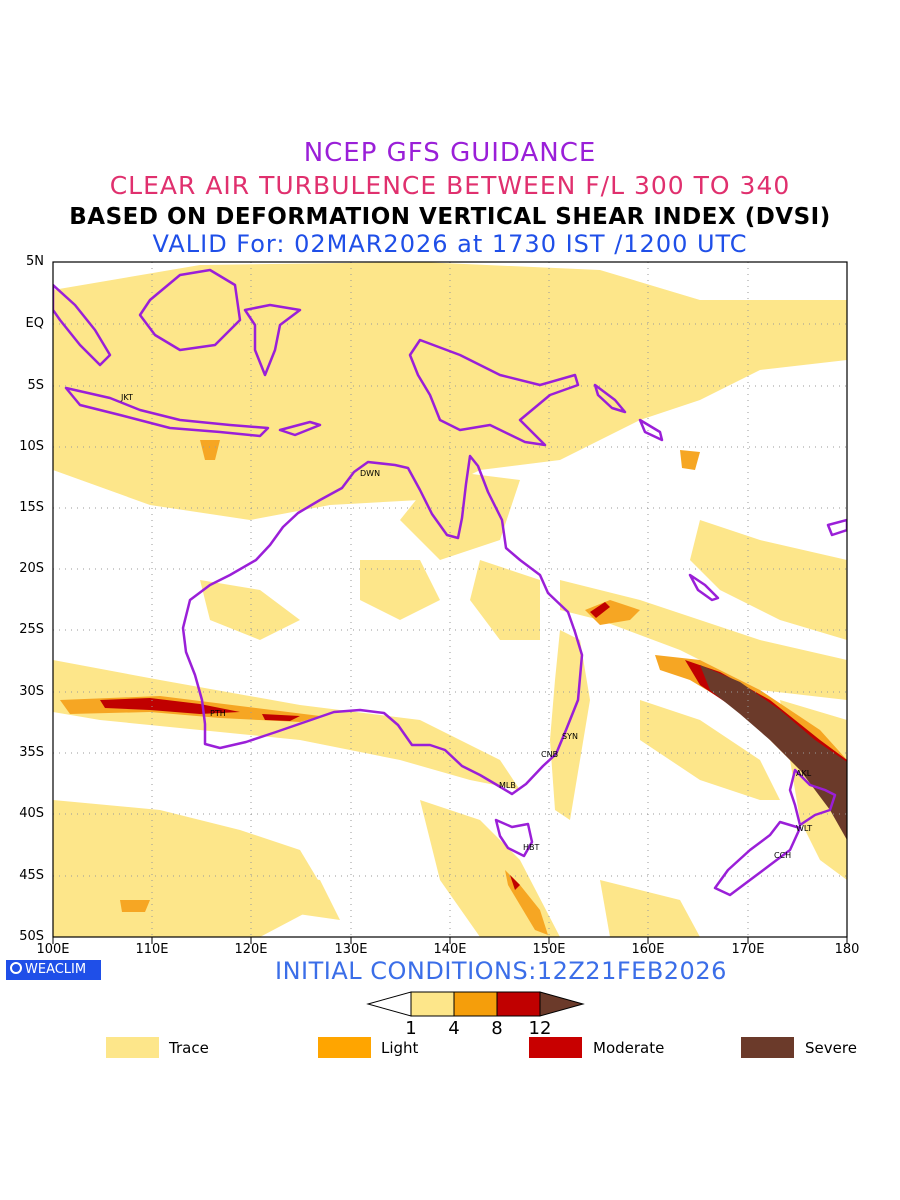 The height and width of the screenshot is (1200, 900). I want to click on new-caledonia, so click(704, 587).